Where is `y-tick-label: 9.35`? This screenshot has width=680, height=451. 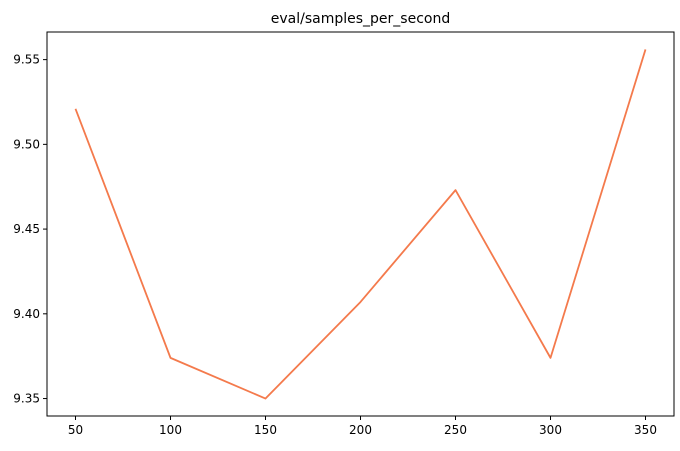
y-tick-label: 9.35 is located at coordinates (26, 399).